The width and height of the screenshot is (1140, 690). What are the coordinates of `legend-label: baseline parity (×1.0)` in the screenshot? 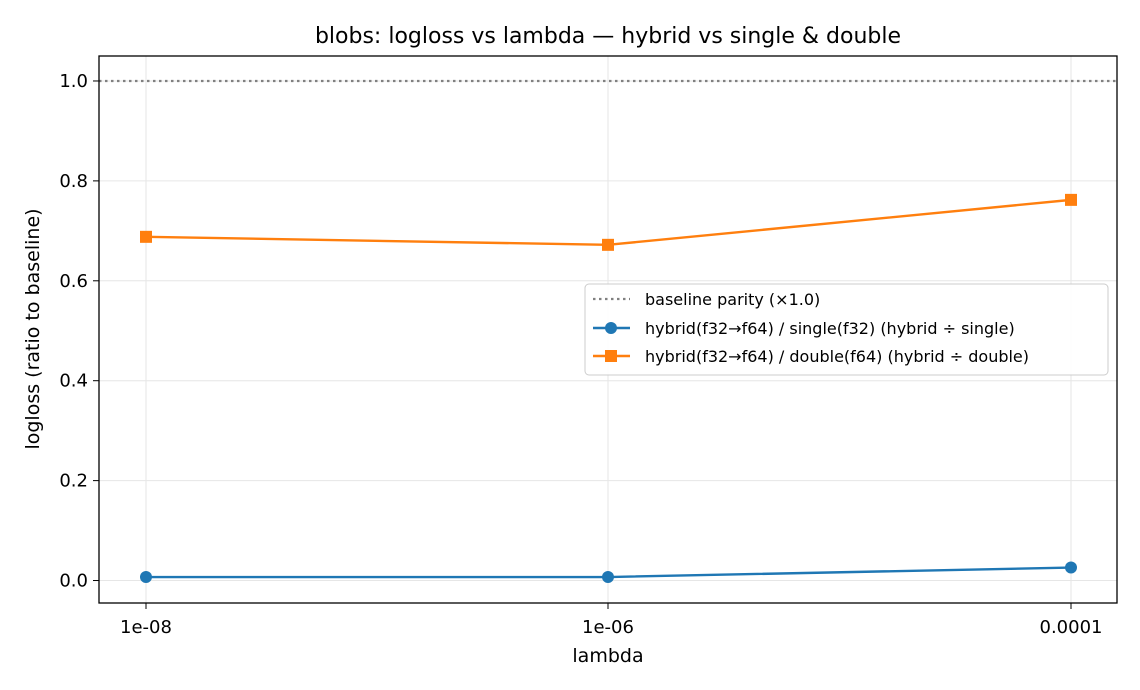 It's located at (732, 299).